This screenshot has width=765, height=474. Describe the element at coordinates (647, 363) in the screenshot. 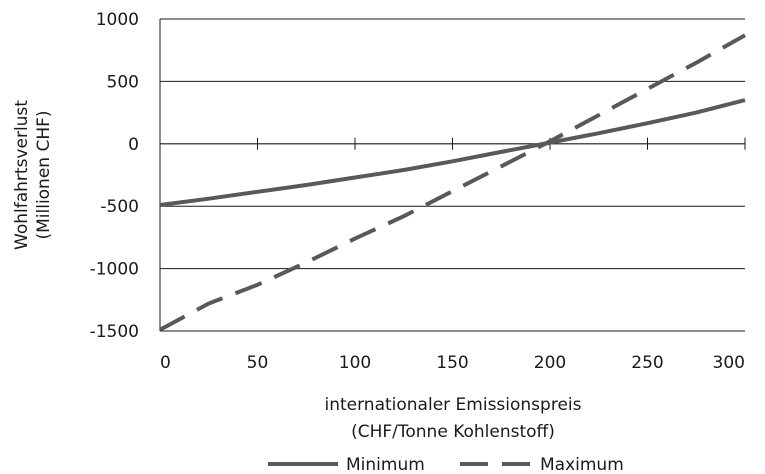

I see `x-tick-label: 250` at that location.